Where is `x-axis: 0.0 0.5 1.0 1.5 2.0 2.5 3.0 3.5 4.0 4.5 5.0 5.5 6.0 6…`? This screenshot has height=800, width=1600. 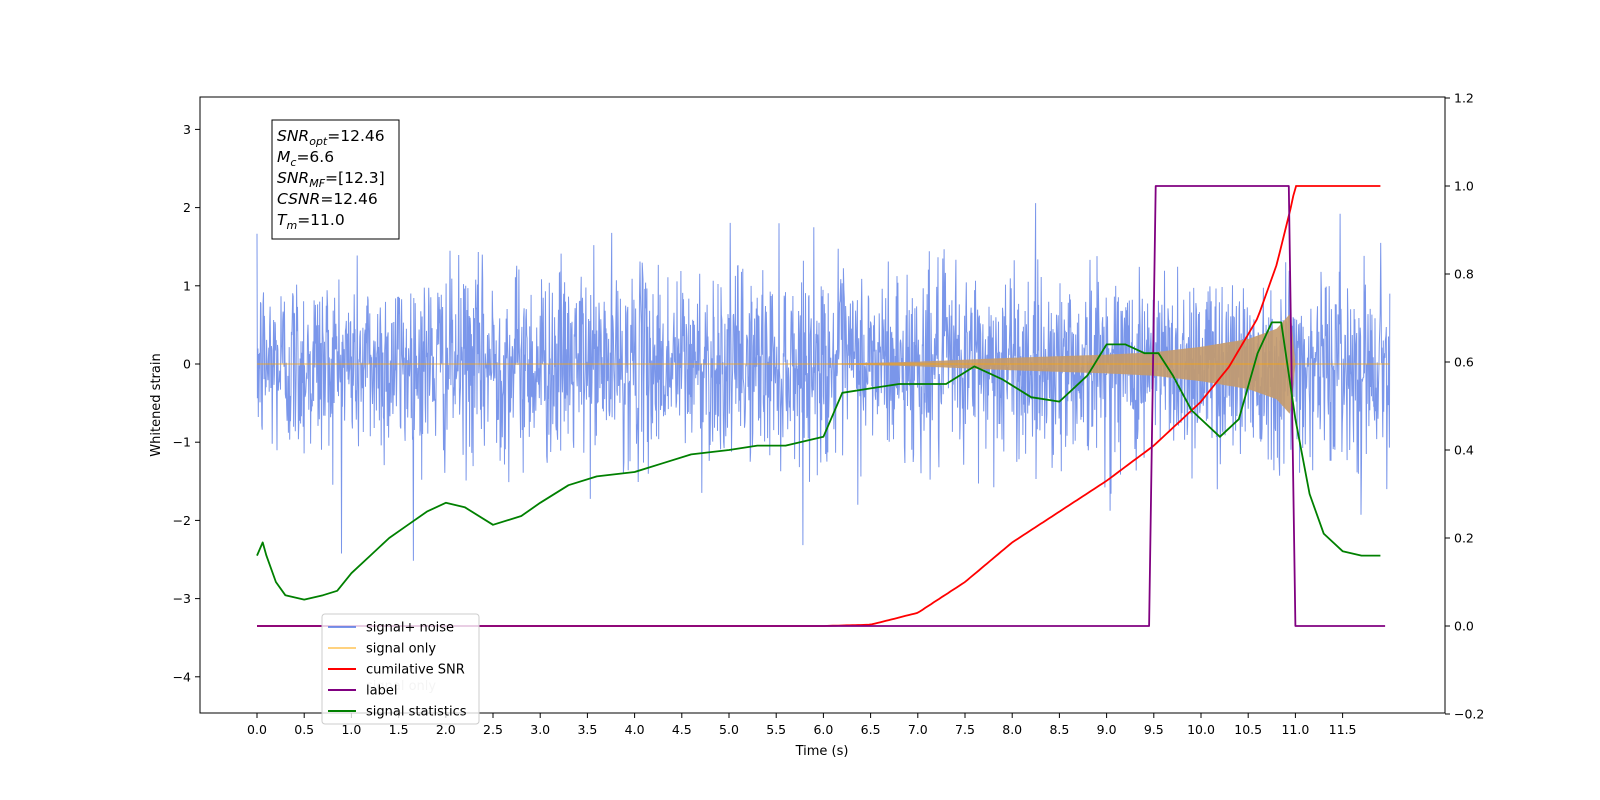 x-axis: 0.0 0.5 1.0 1.5 2.0 2.5 3.0 3.5 4.0 4.5 5.0 5.5 6.0 6… is located at coordinates (802, 725).